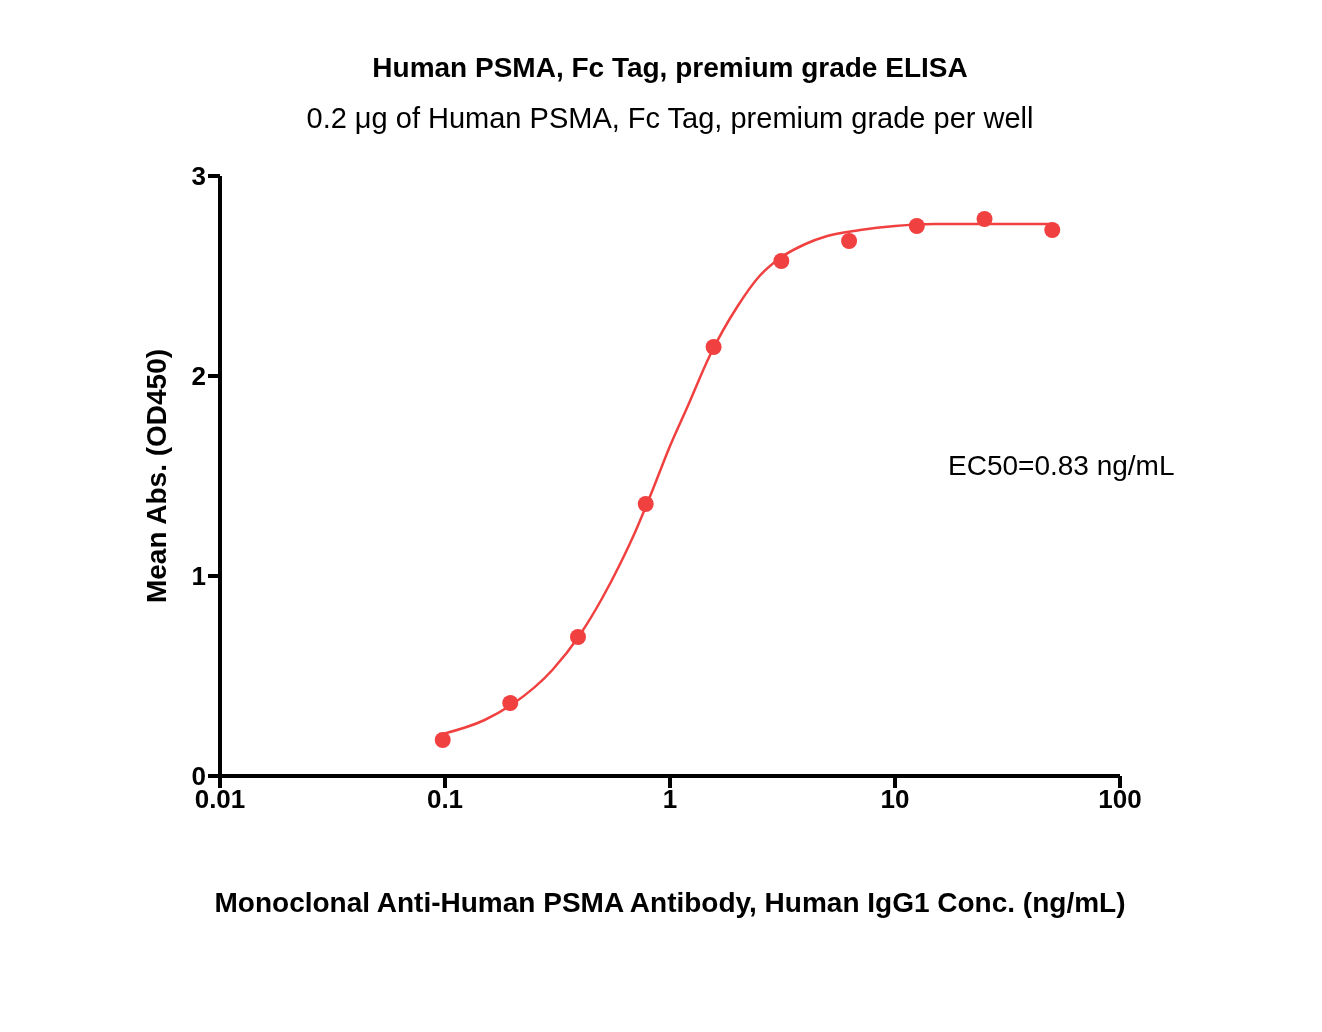  Describe the element at coordinates (1120, 799) in the screenshot. I see `x-tick-label: 100` at that location.